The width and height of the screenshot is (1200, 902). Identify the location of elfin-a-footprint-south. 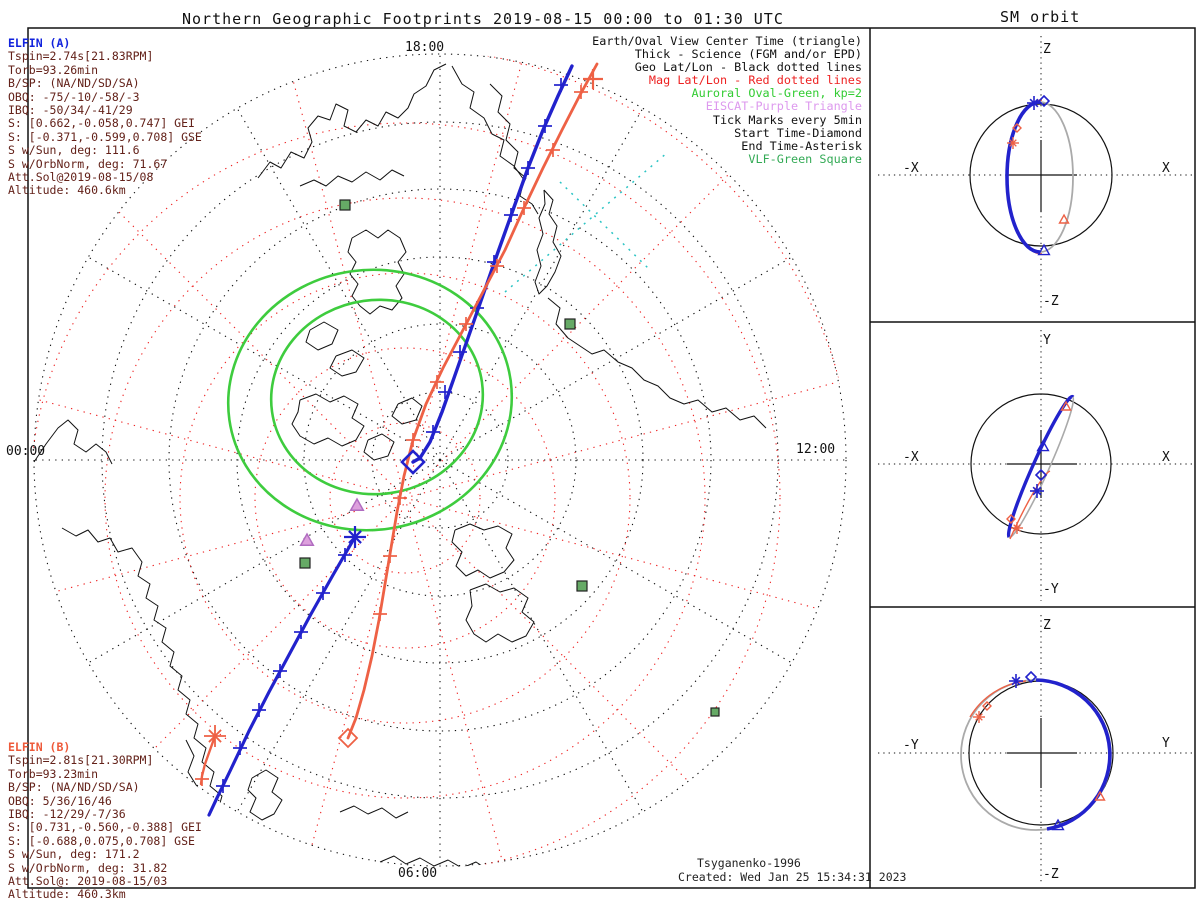
(282, 676).